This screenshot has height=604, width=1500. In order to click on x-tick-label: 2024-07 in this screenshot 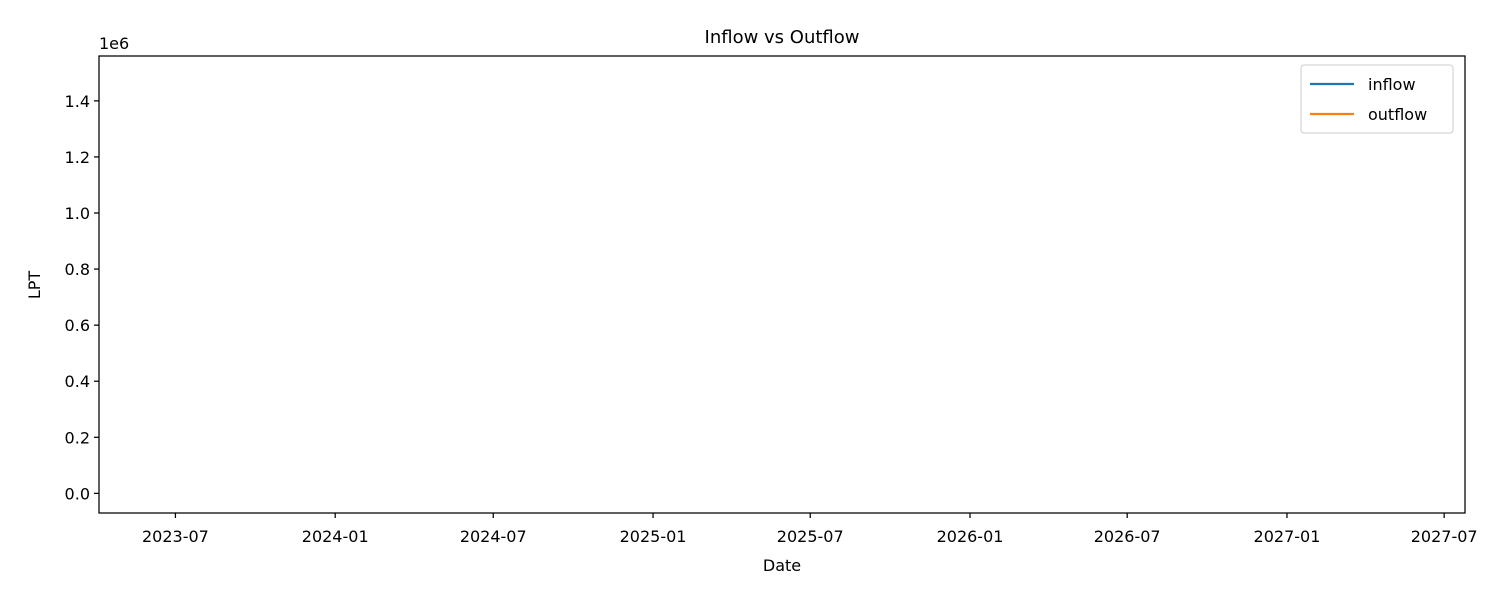, I will do `click(493, 536)`.